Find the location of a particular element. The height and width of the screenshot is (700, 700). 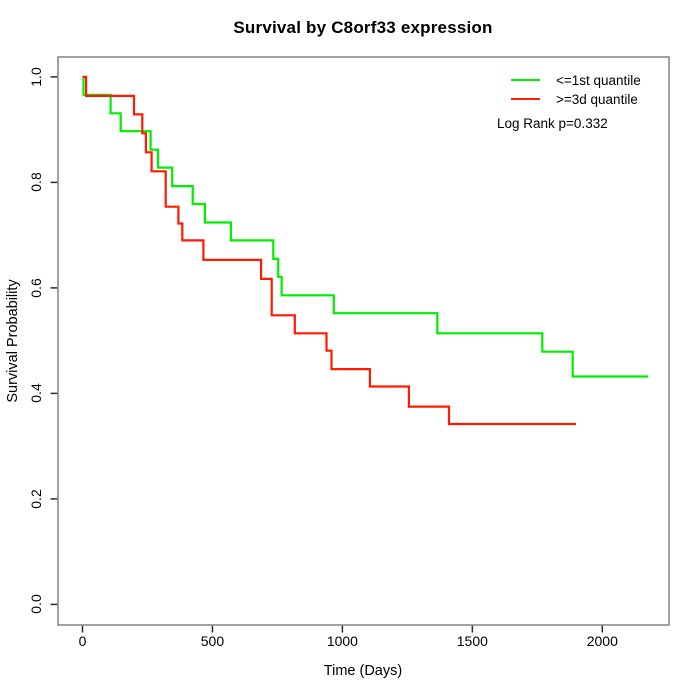

x-tick-label: 2000 is located at coordinates (602, 641).